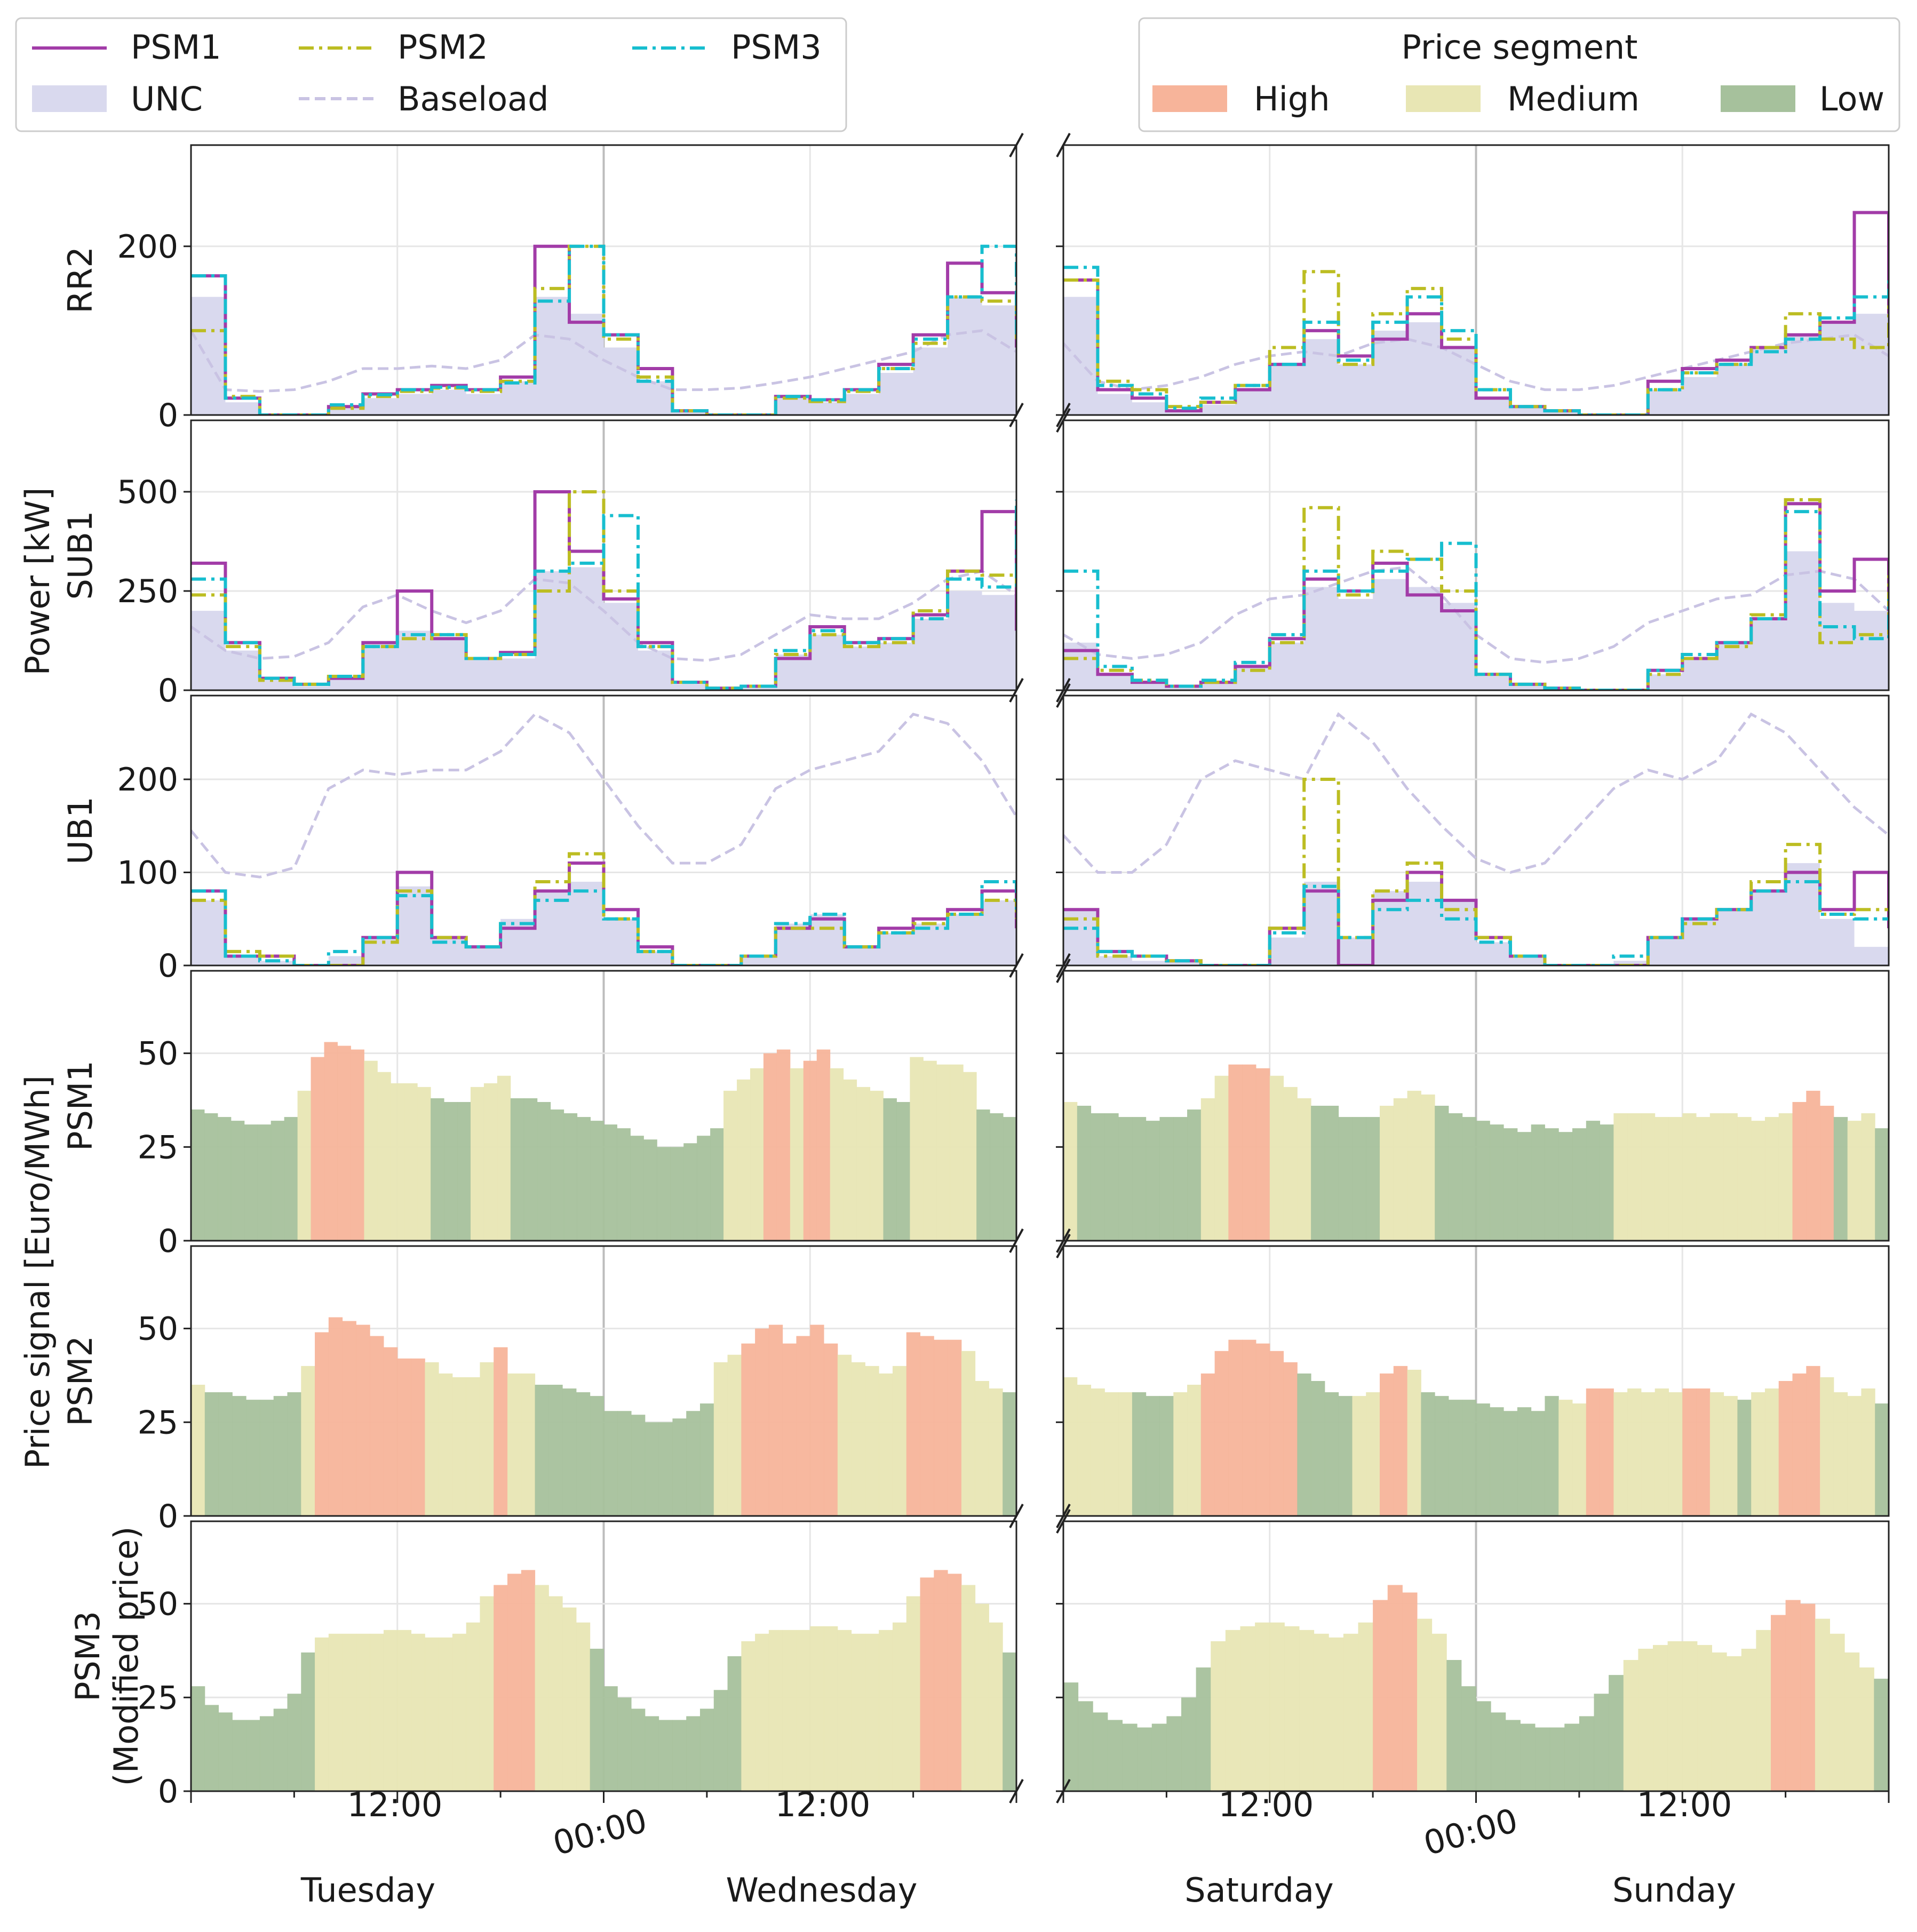  What do you see at coordinates (442, 48) in the screenshot?
I see `legend-label-psm2: PSM2` at bounding box center [442, 48].